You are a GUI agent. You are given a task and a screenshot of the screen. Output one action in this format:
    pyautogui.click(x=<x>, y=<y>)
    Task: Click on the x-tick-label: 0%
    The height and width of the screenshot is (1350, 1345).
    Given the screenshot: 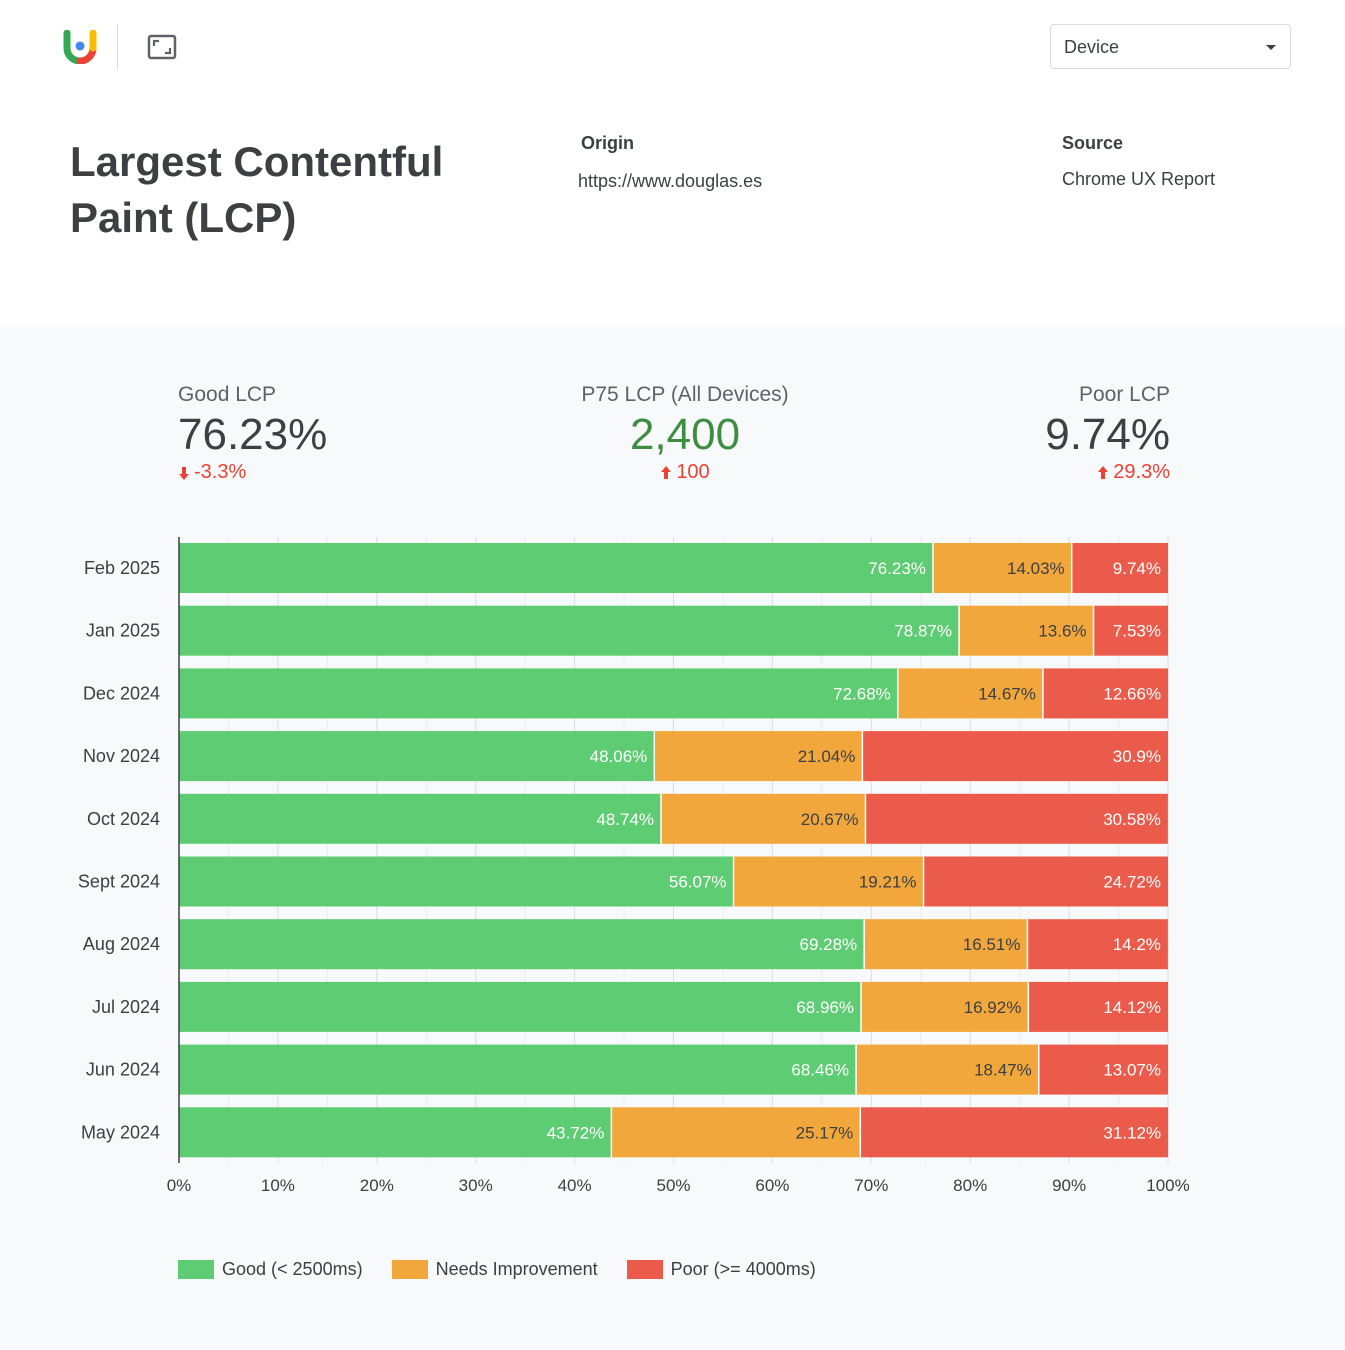 What is the action you would take?
    pyautogui.click(x=179, y=1185)
    